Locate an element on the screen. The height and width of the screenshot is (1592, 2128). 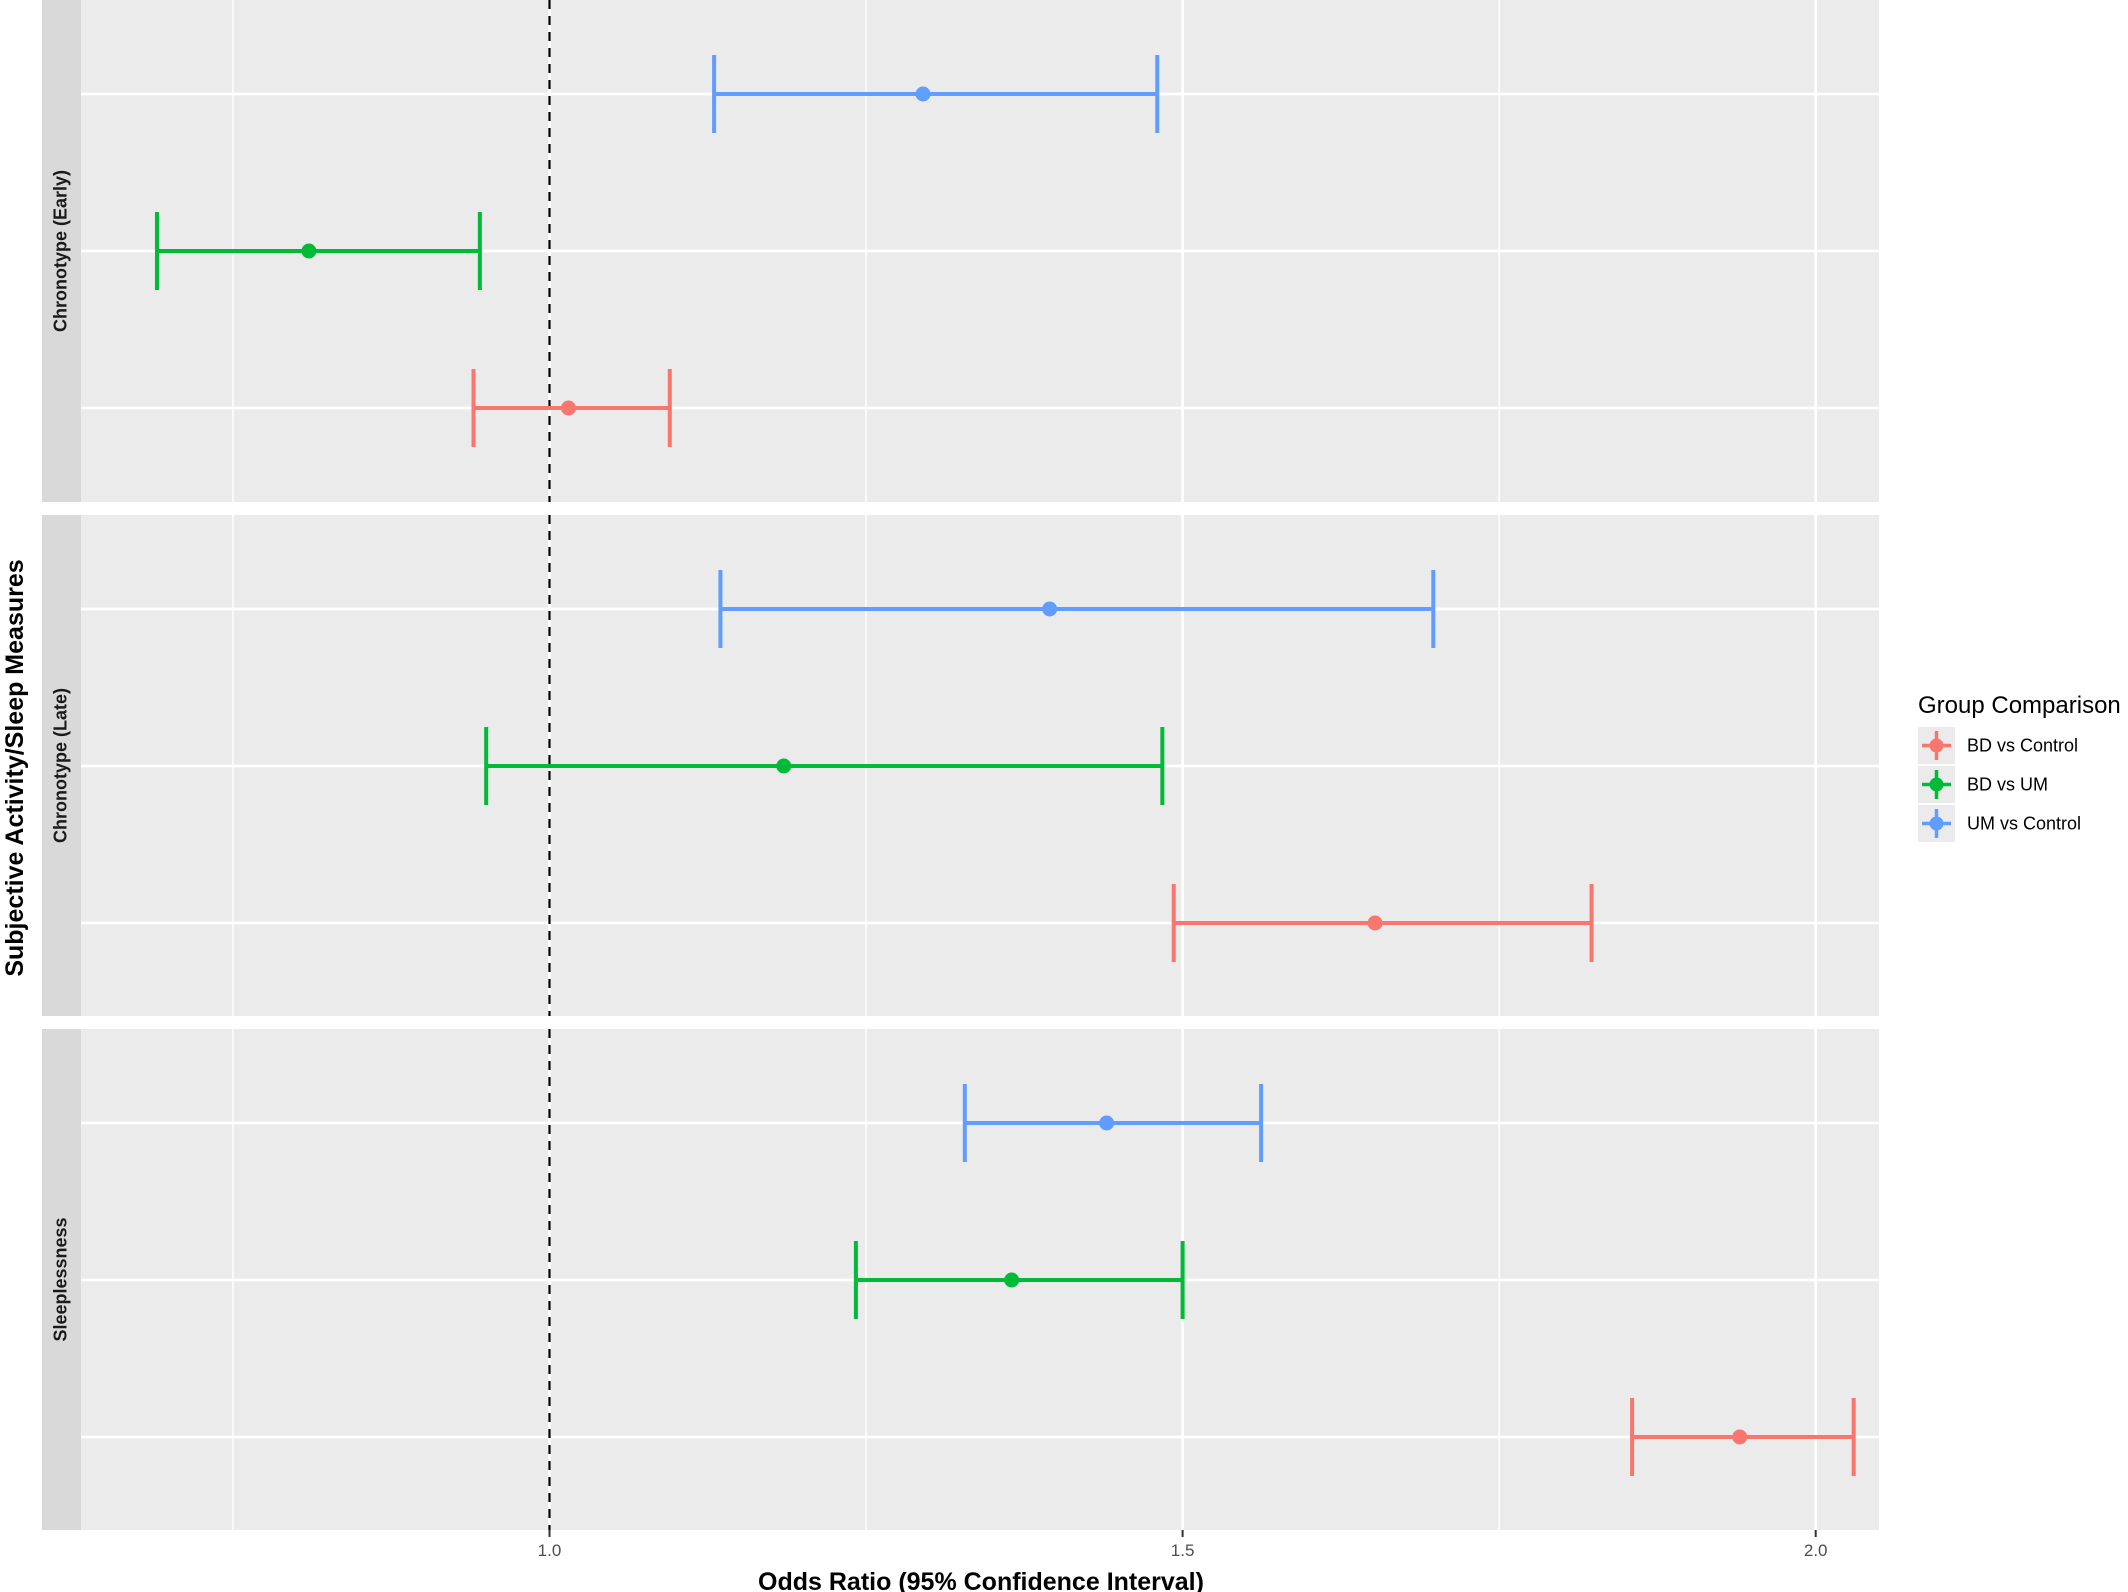
facet-label: Chronotype (Early) is located at coordinates (60, 251).